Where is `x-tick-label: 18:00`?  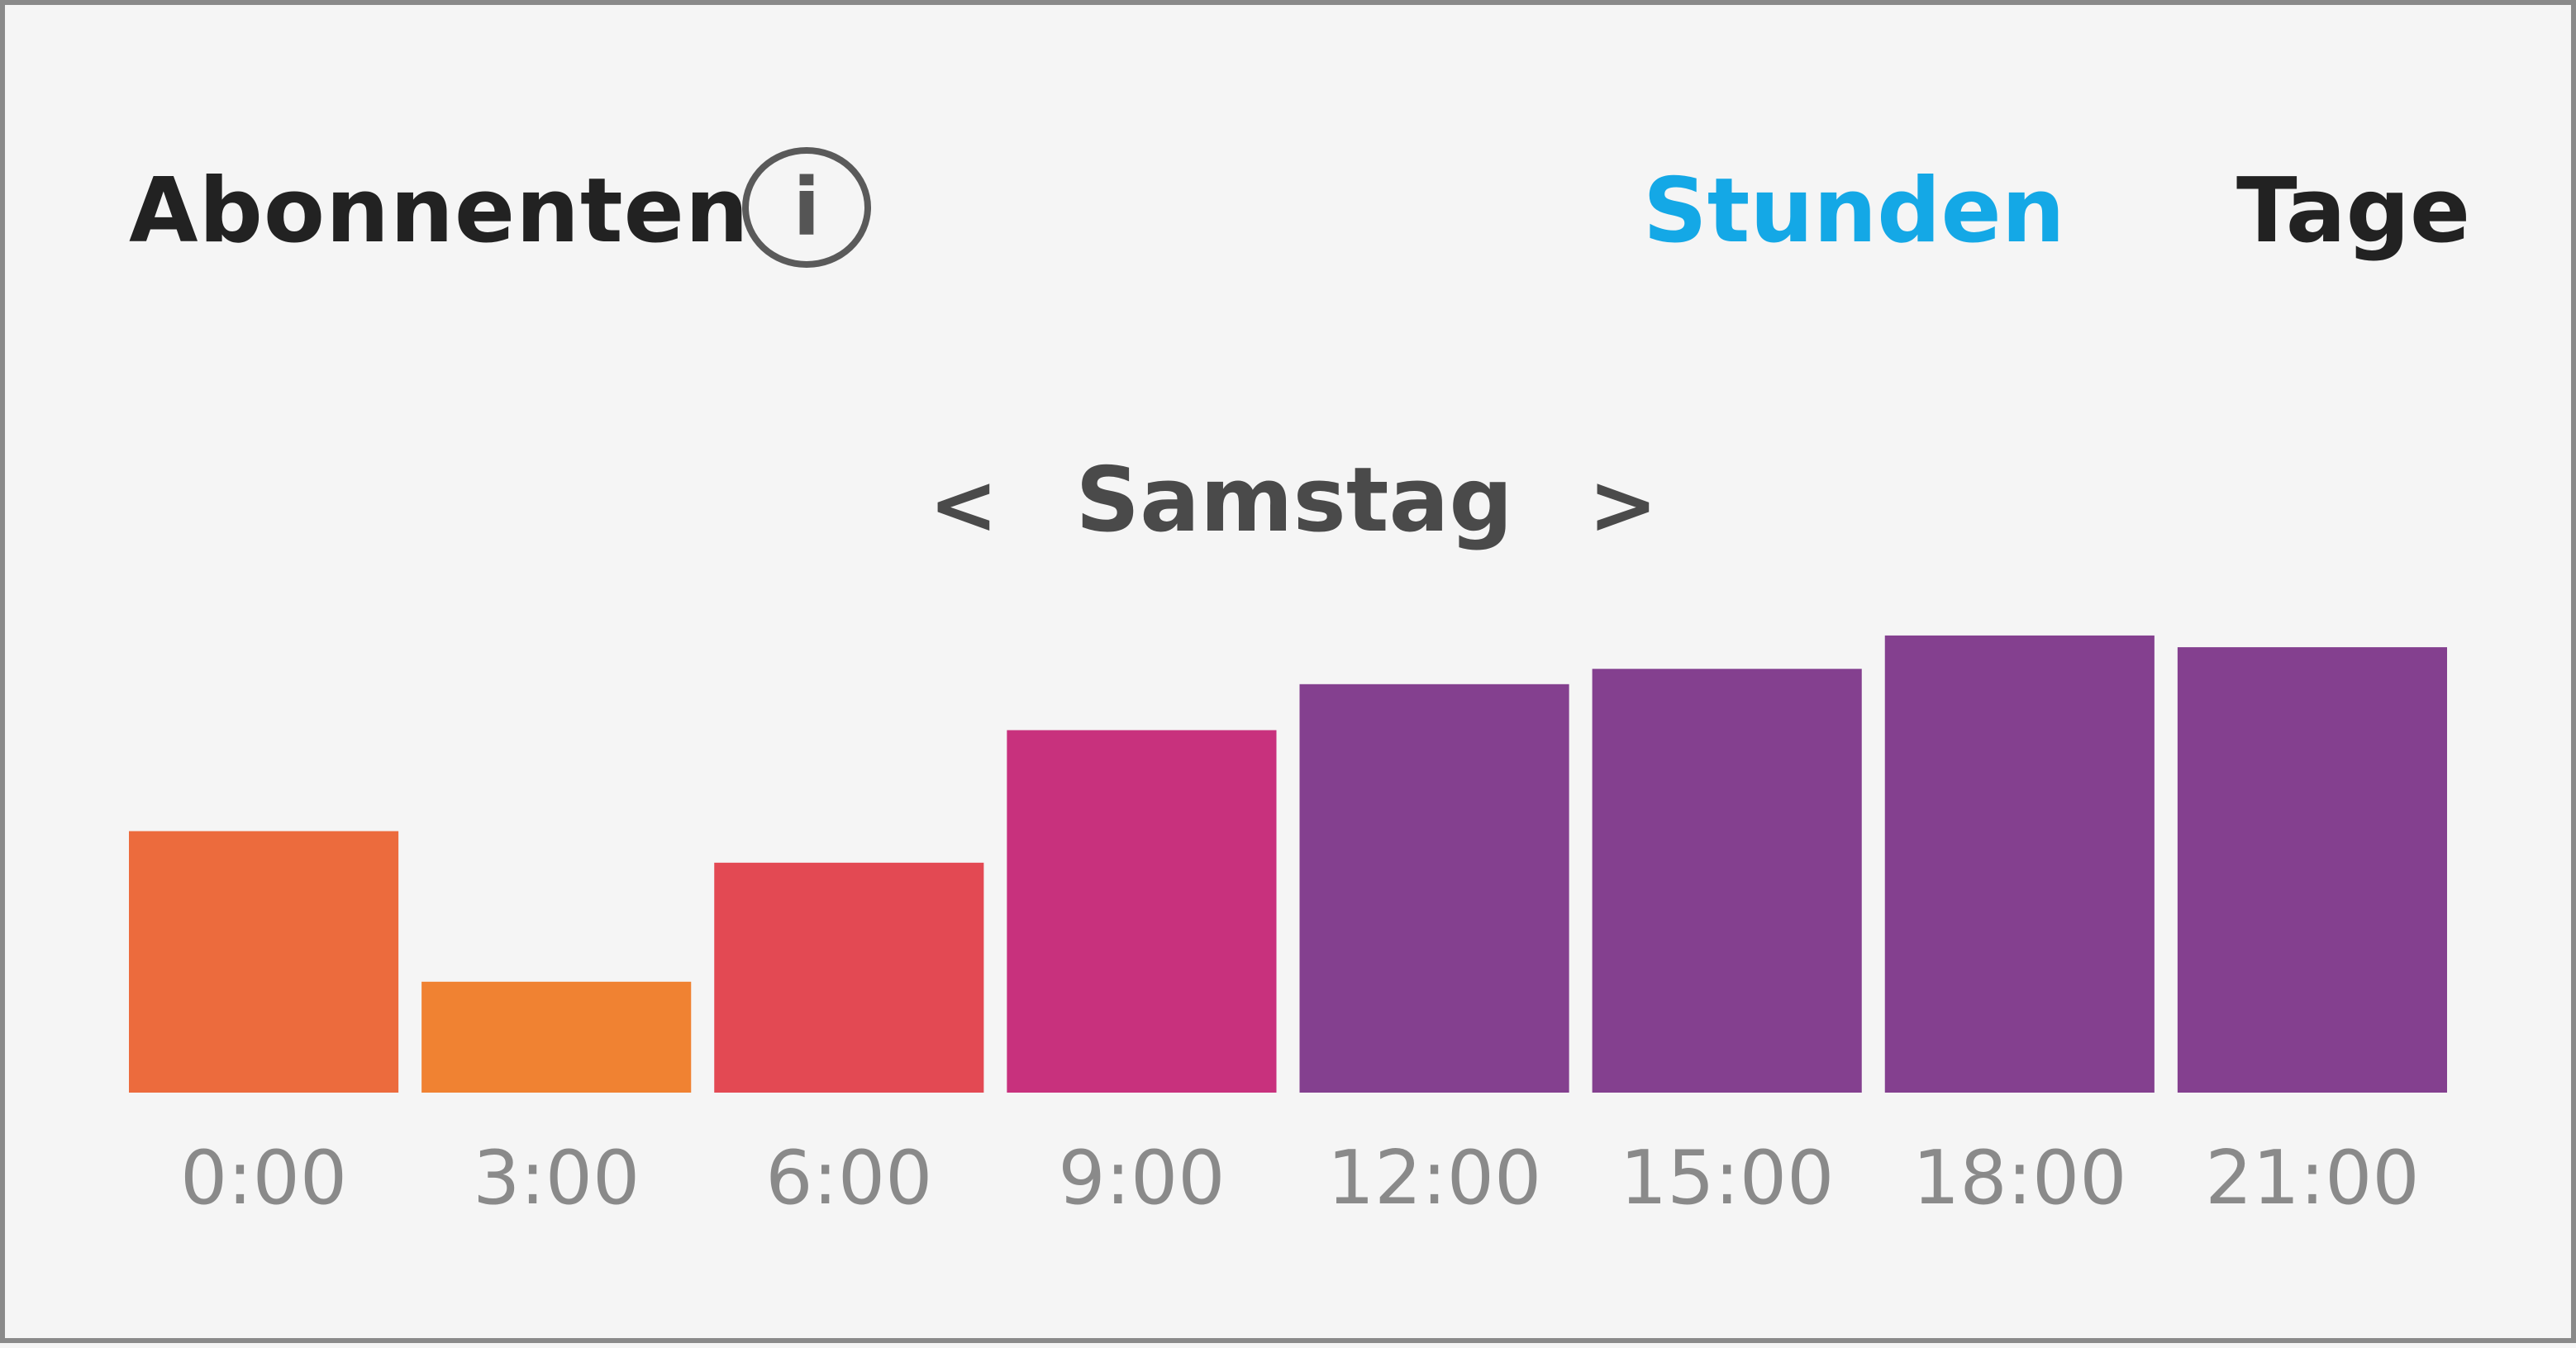
x-tick-label: 18:00 is located at coordinates (2019, 1179).